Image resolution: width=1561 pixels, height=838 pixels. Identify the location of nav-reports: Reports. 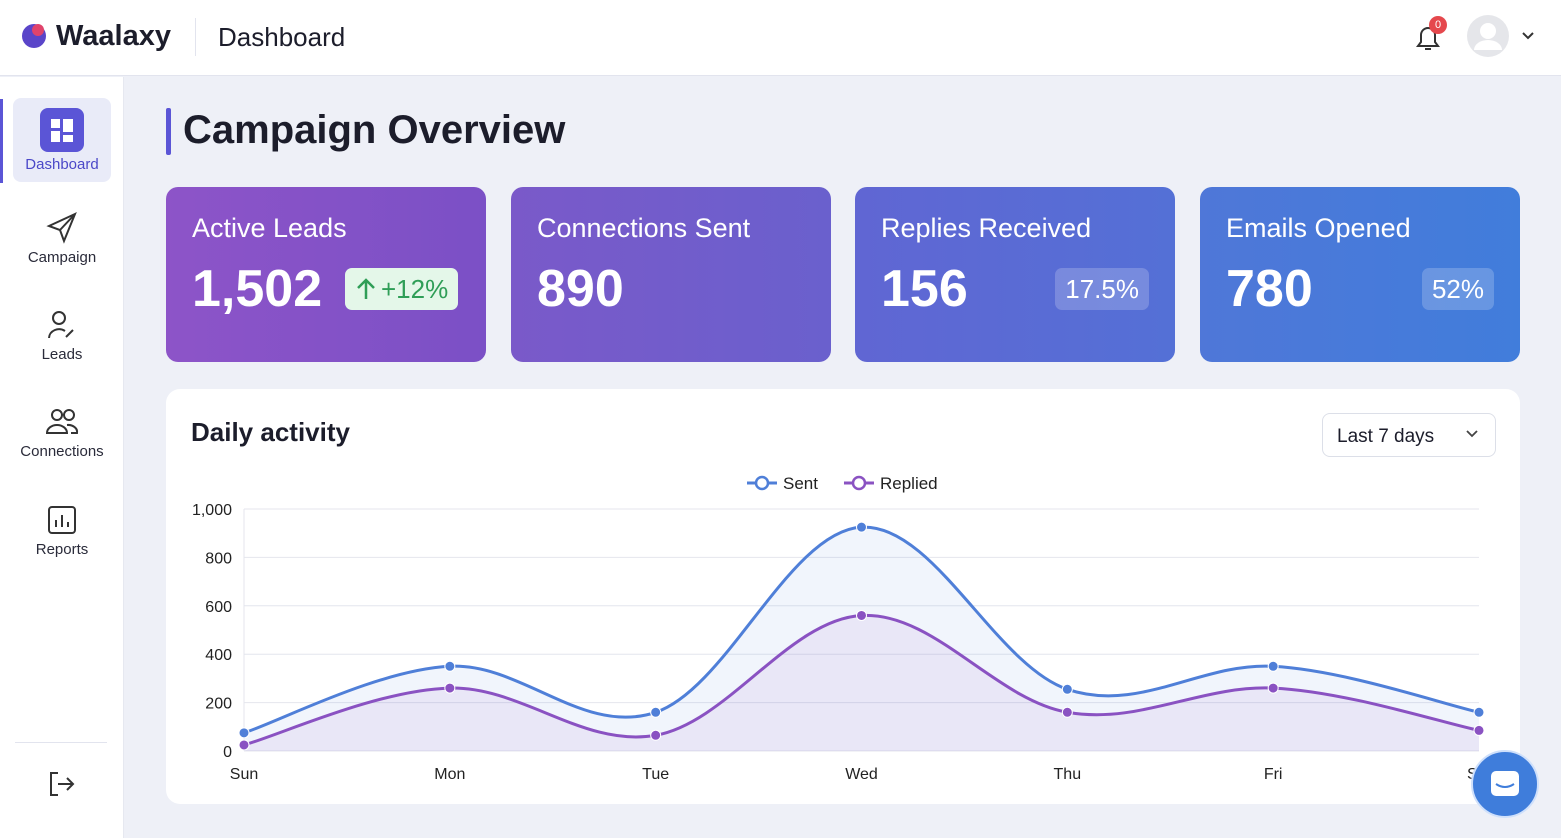
(62, 535).